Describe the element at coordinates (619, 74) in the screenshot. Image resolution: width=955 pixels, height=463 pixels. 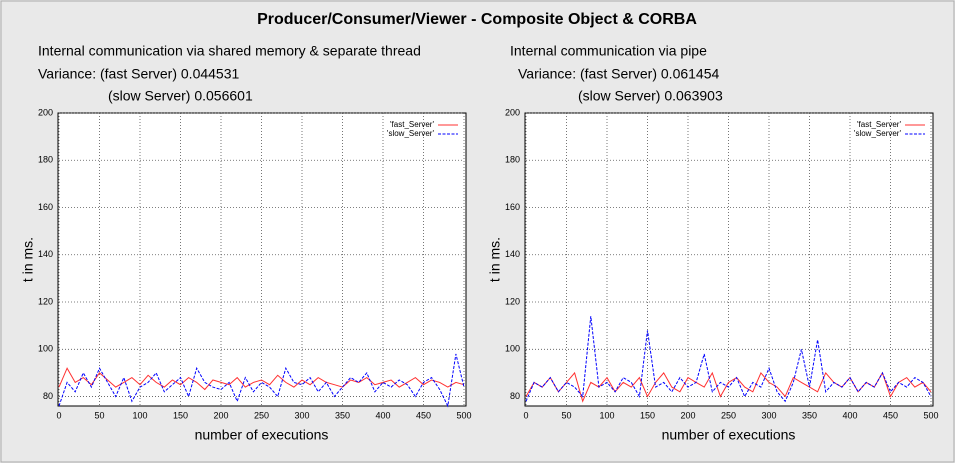
I see `annotation: Variance: (fast Server) 0.061454` at that location.